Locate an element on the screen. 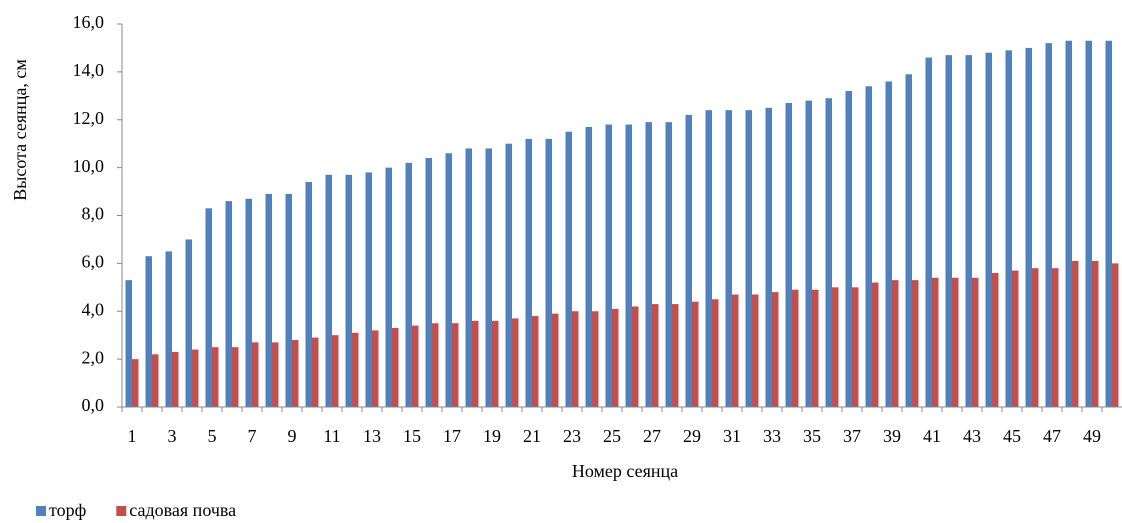 The image size is (1122, 523). legend-label: торф is located at coordinates (67, 510).